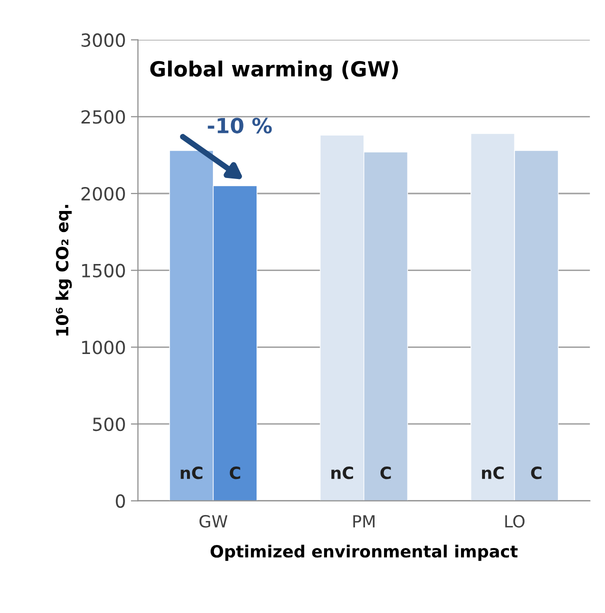  I want to click on x-tick-label: GW, so click(214, 521).